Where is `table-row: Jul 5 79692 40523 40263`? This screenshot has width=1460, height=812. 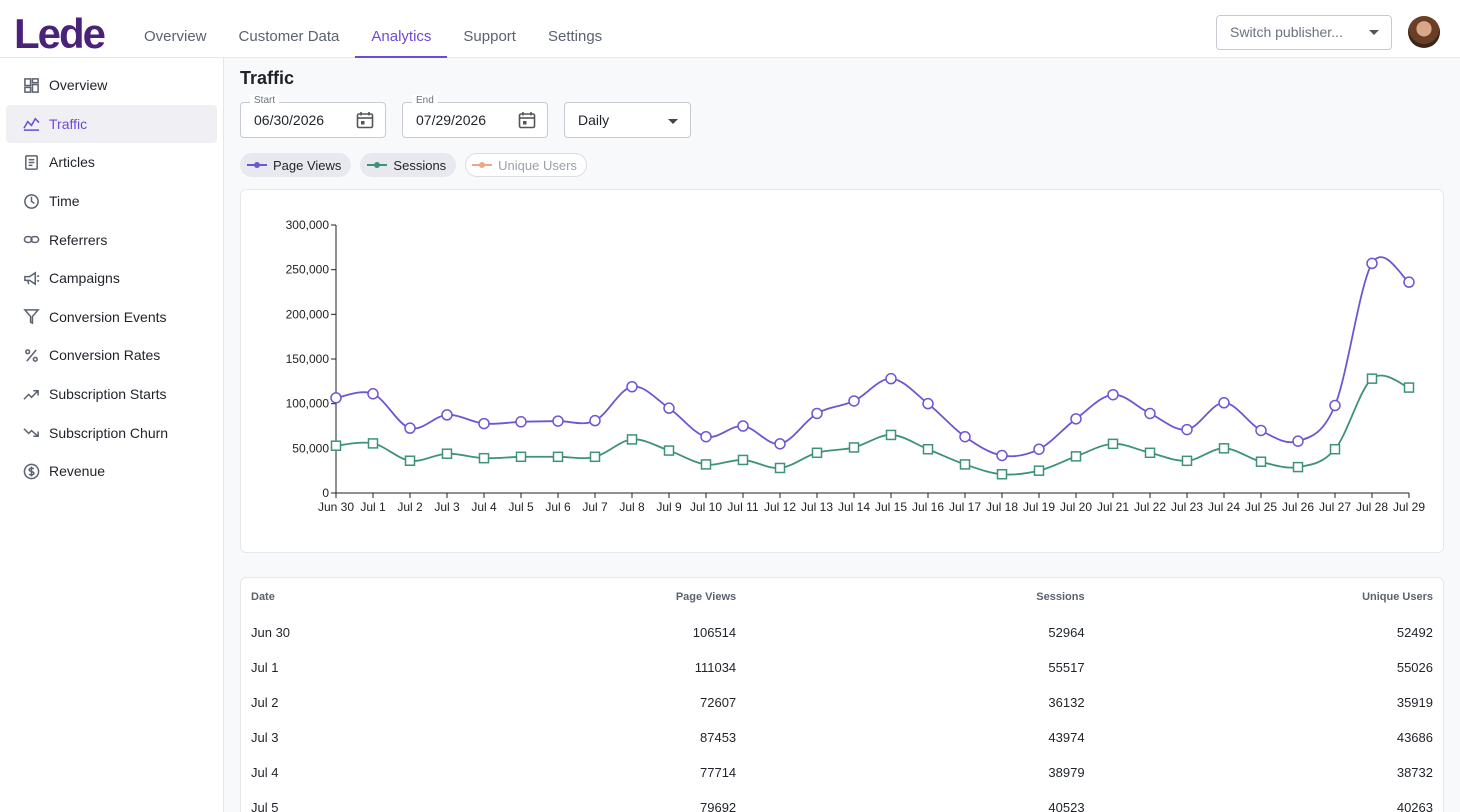 table-row: Jul 5 79692 40523 40263 is located at coordinates (842, 801).